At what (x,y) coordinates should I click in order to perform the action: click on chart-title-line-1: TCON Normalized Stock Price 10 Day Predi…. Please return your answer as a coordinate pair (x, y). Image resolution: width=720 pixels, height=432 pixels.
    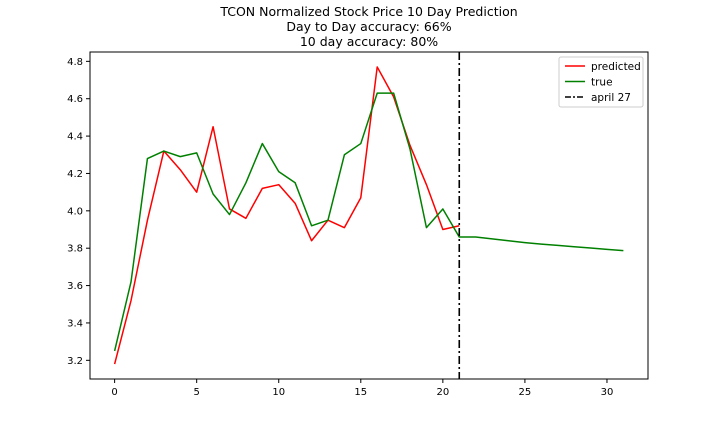
    Looking at the image, I should click on (368, 11).